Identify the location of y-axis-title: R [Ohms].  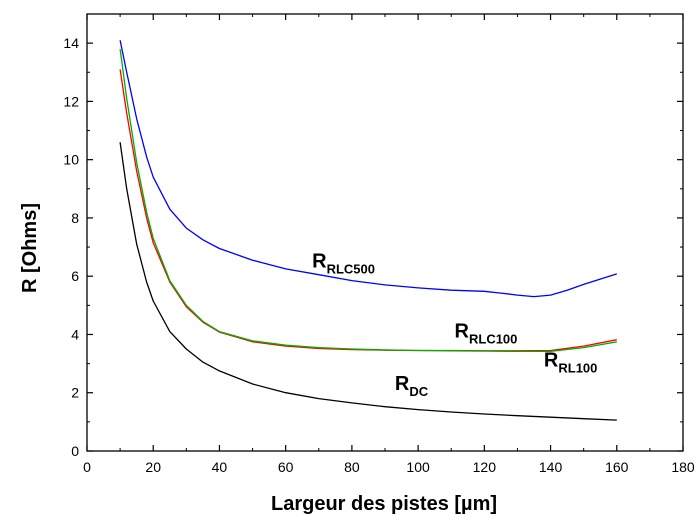
(30, 248).